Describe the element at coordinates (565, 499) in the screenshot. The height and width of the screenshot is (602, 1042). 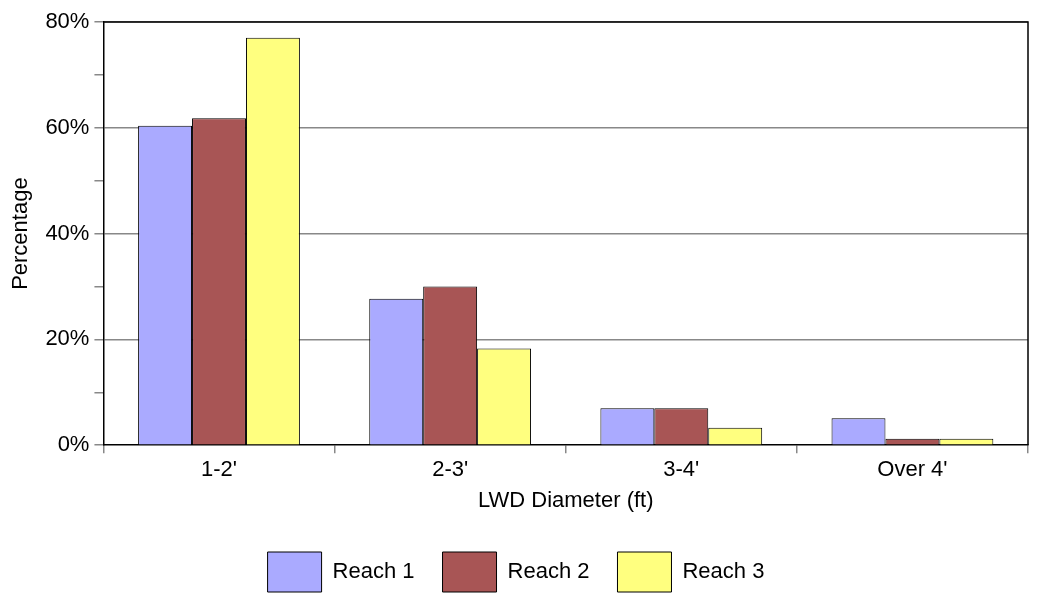
I see `x-axis-title: LWD Diameter (ft)` at that location.